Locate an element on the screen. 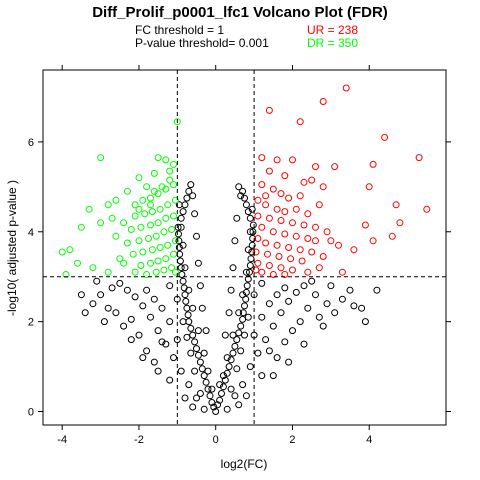 This screenshot has height=480, width=480. y-tick-label: 6 is located at coordinates (31, 143).